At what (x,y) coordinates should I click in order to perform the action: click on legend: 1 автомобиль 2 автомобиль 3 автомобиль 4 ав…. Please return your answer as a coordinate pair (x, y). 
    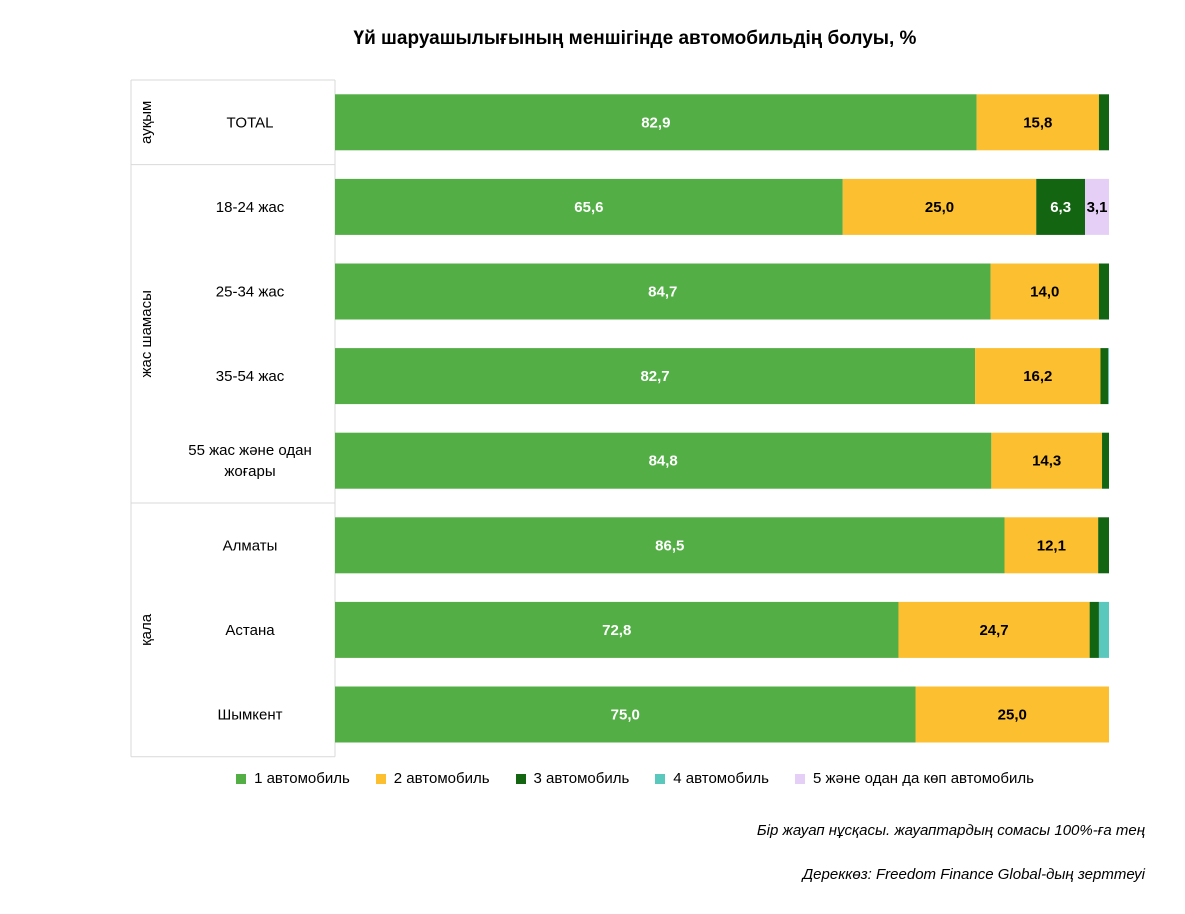
    Looking at the image, I should click on (592, 778).